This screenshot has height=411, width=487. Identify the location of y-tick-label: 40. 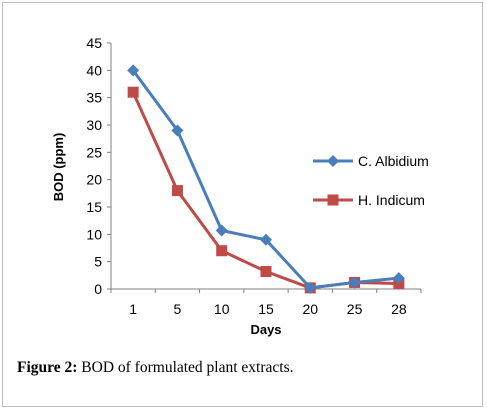
(94, 70).